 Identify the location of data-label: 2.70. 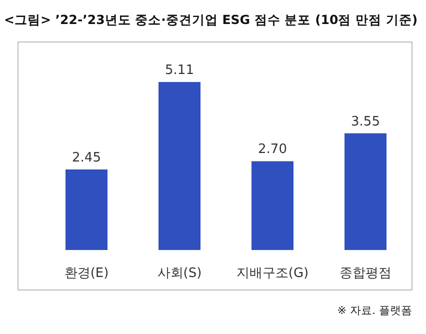
(272, 150).